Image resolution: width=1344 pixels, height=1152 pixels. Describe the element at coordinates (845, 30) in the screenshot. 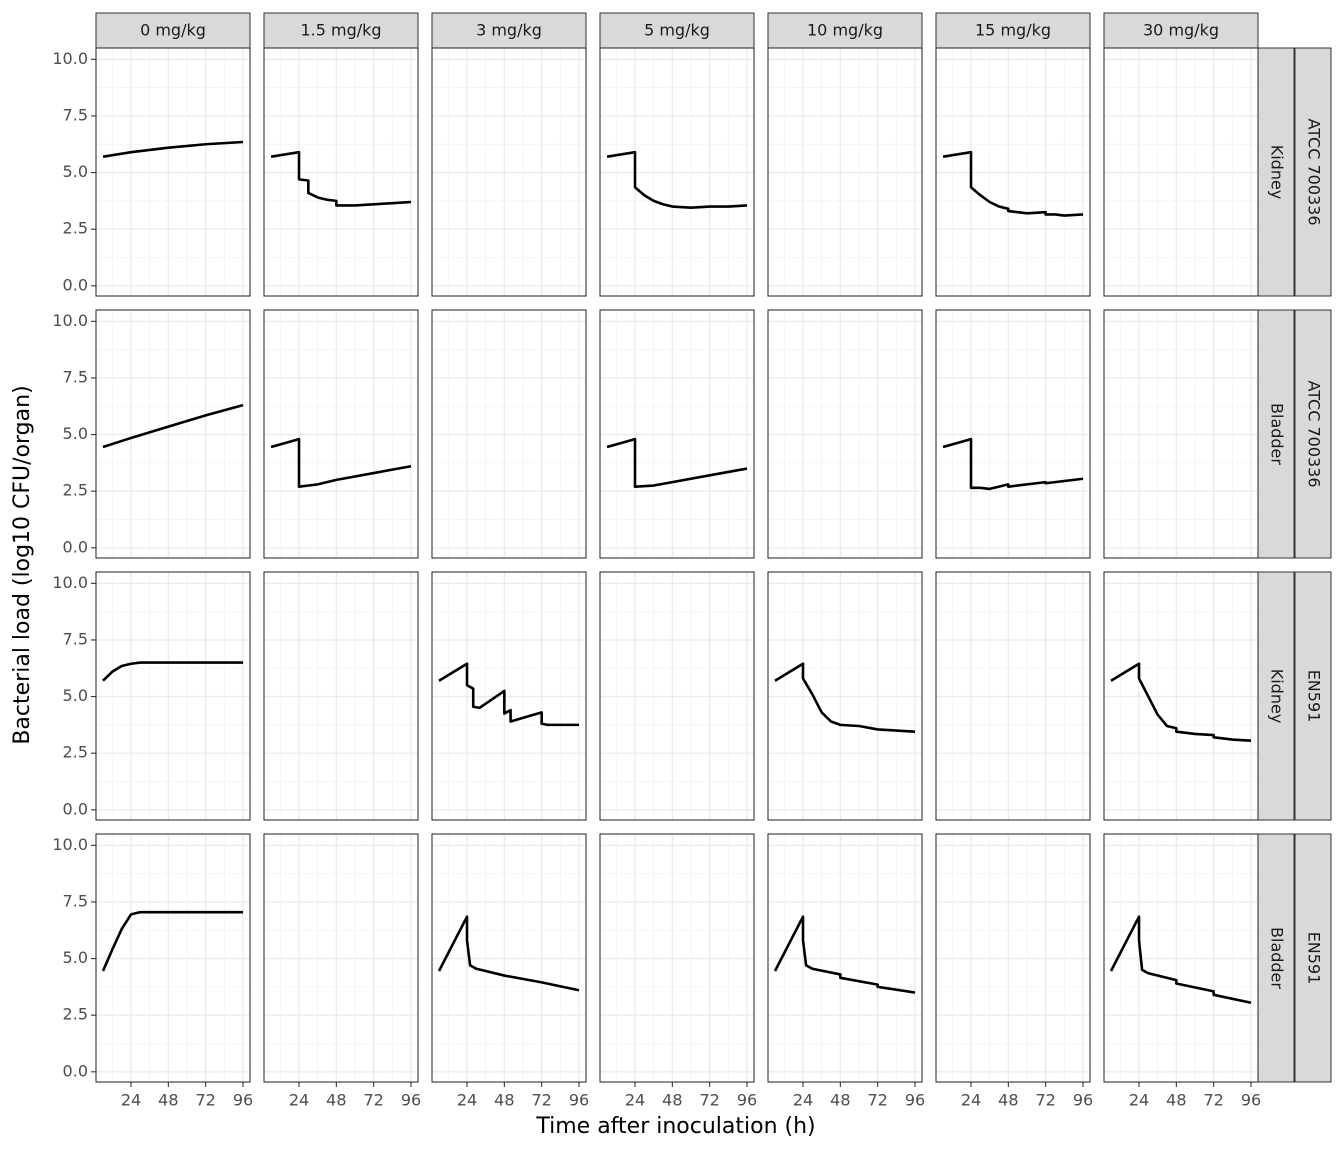

I see `column-strip-label: 10 mg/kg` at that location.